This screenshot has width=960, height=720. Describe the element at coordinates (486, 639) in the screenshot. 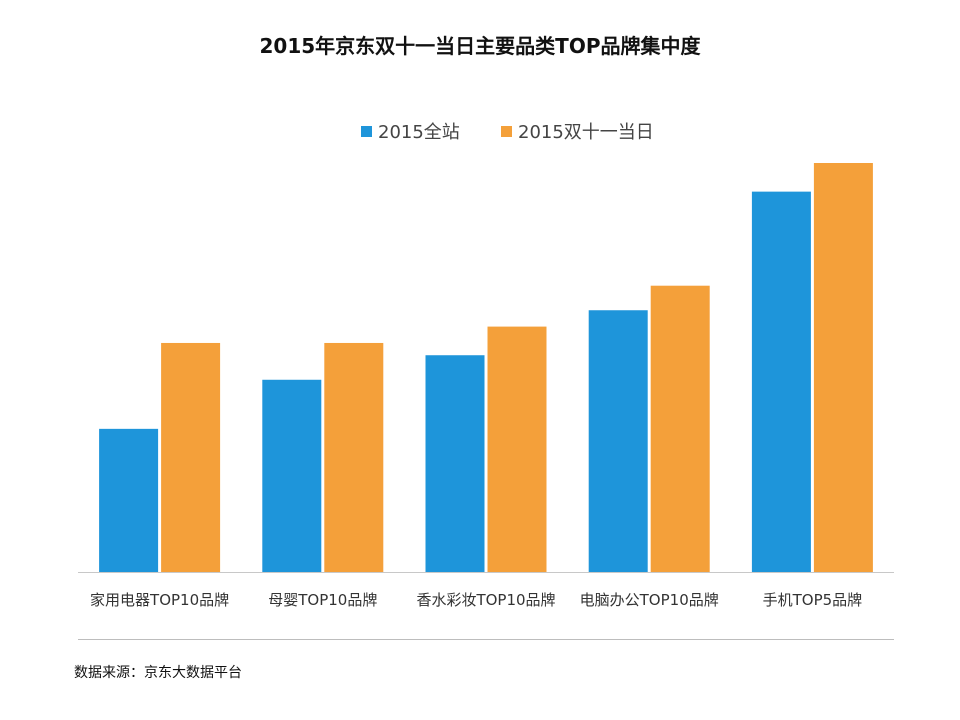

I see `footer-divider` at that location.